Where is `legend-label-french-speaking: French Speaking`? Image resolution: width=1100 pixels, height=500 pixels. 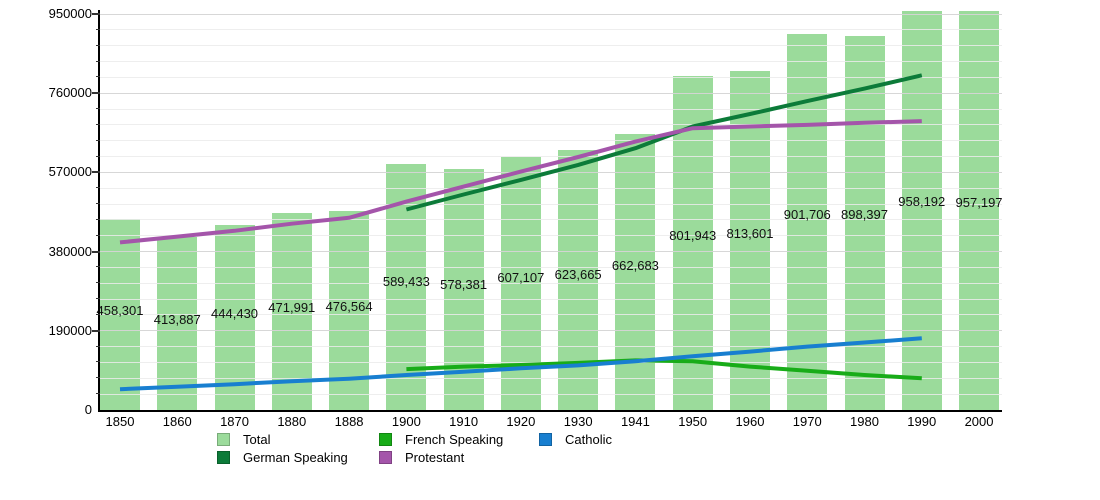 legend-label-french-speaking: French Speaking is located at coordinates (454, 439).